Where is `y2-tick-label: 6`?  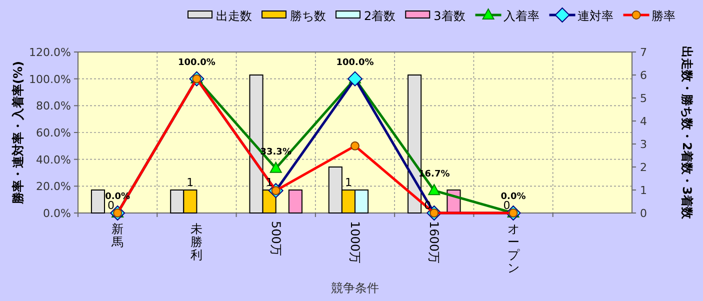
y2-tick-label: 6 is located at coordinates (643, 75).